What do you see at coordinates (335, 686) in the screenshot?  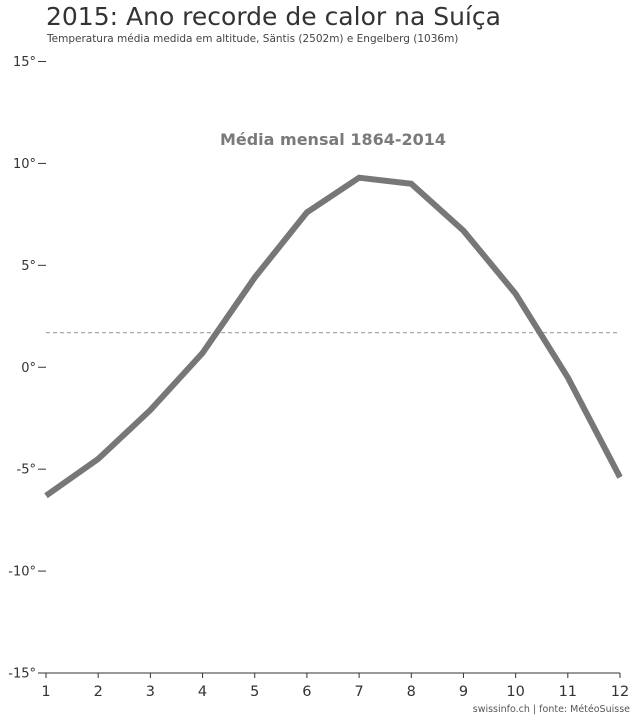 I see `x-axis: 1 2 3 4 5 6 7 8 9 10 11 12` at bounding box center [335, 686].